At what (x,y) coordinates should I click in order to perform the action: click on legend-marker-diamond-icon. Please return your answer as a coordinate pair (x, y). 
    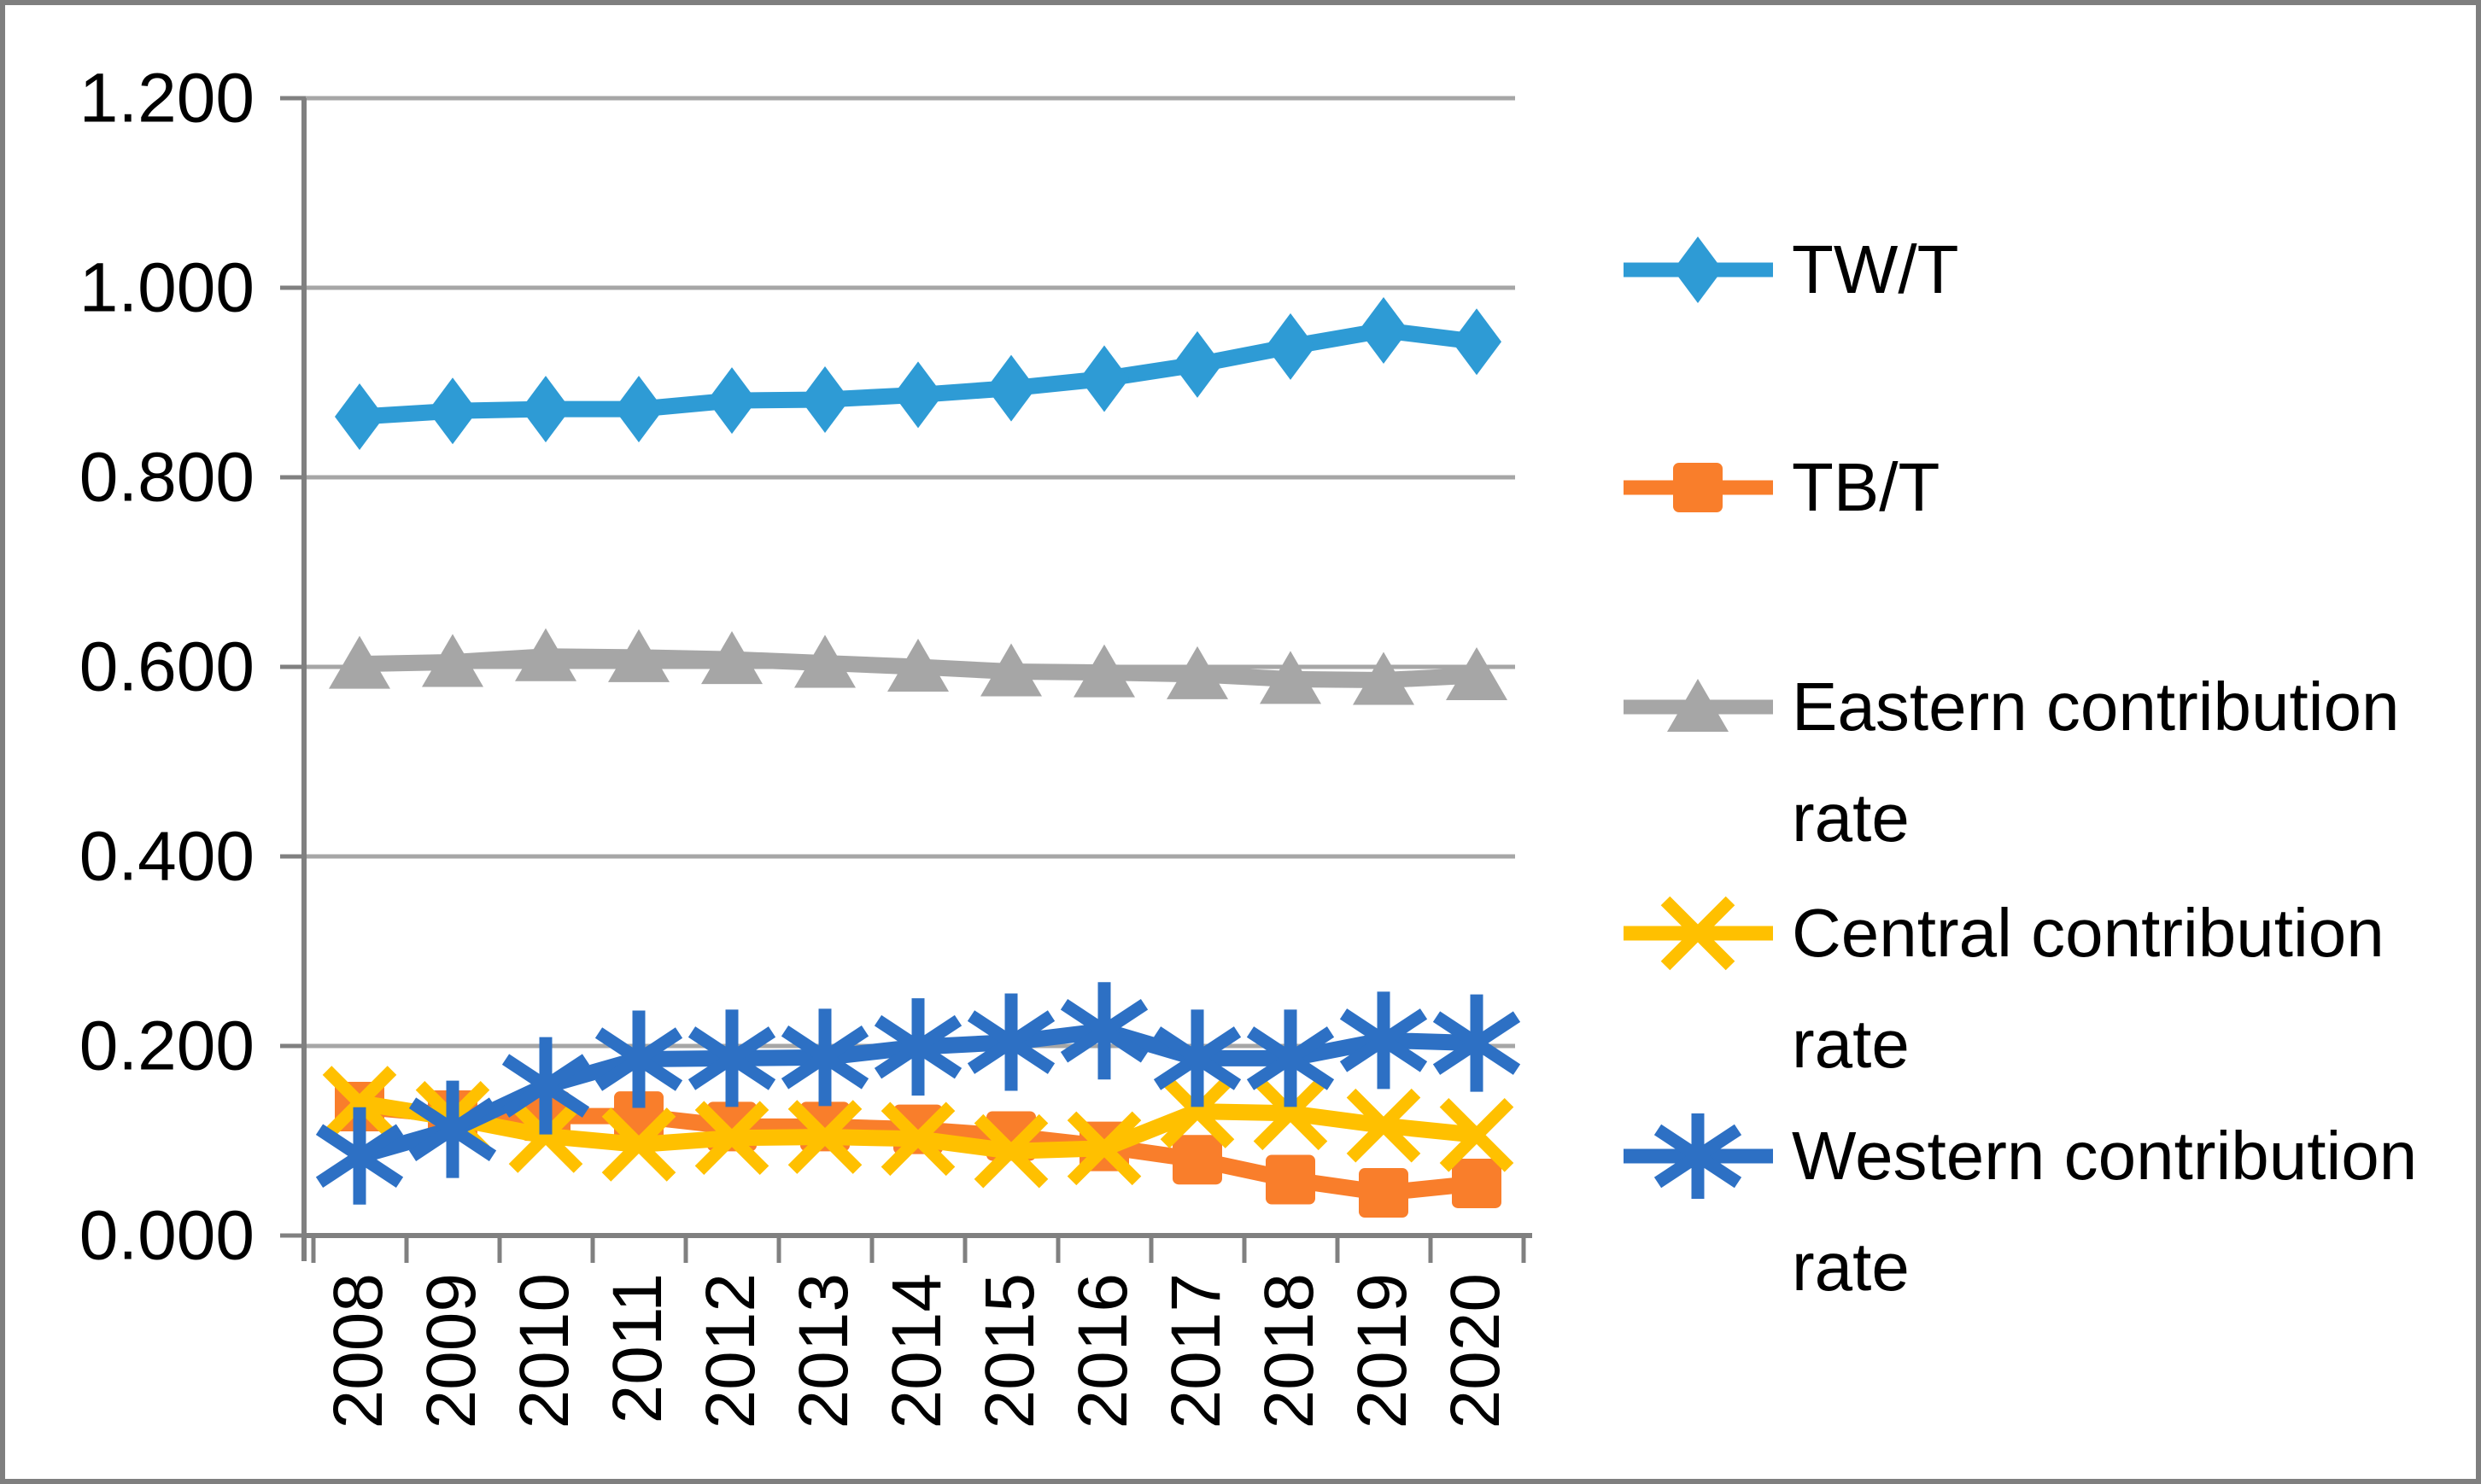
    Looking at the image, I should click on (1698, 270).